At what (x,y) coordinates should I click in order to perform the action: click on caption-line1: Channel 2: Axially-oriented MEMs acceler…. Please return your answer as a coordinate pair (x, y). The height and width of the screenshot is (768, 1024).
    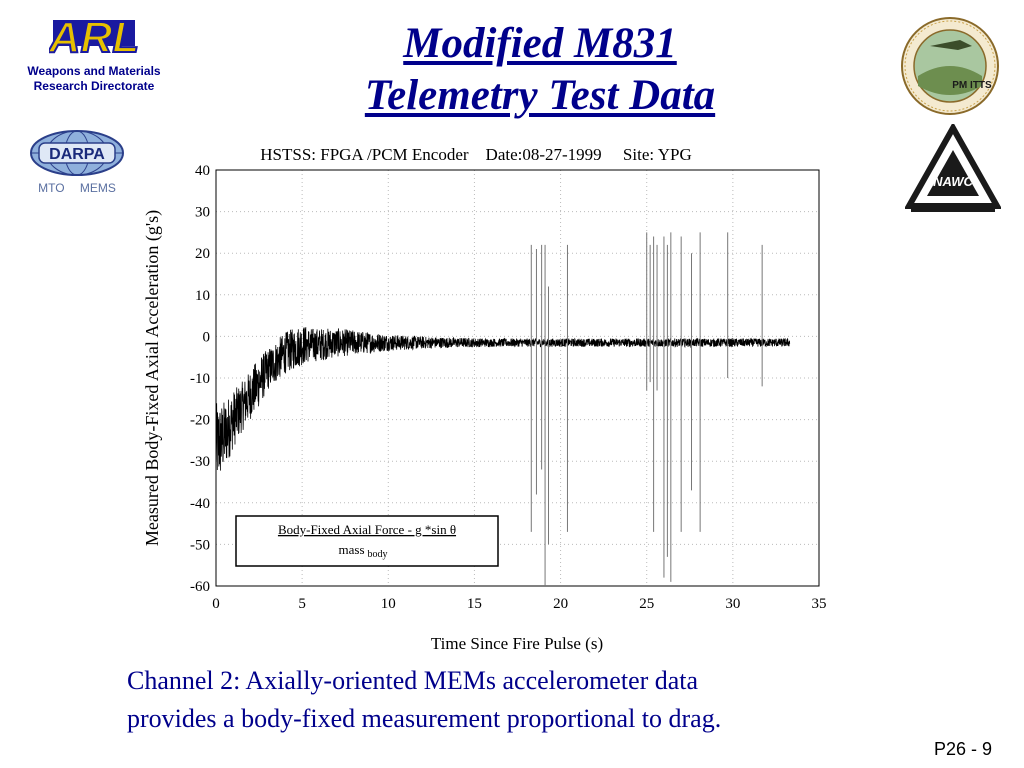
    Looking at the image, I should click on (413, 680).